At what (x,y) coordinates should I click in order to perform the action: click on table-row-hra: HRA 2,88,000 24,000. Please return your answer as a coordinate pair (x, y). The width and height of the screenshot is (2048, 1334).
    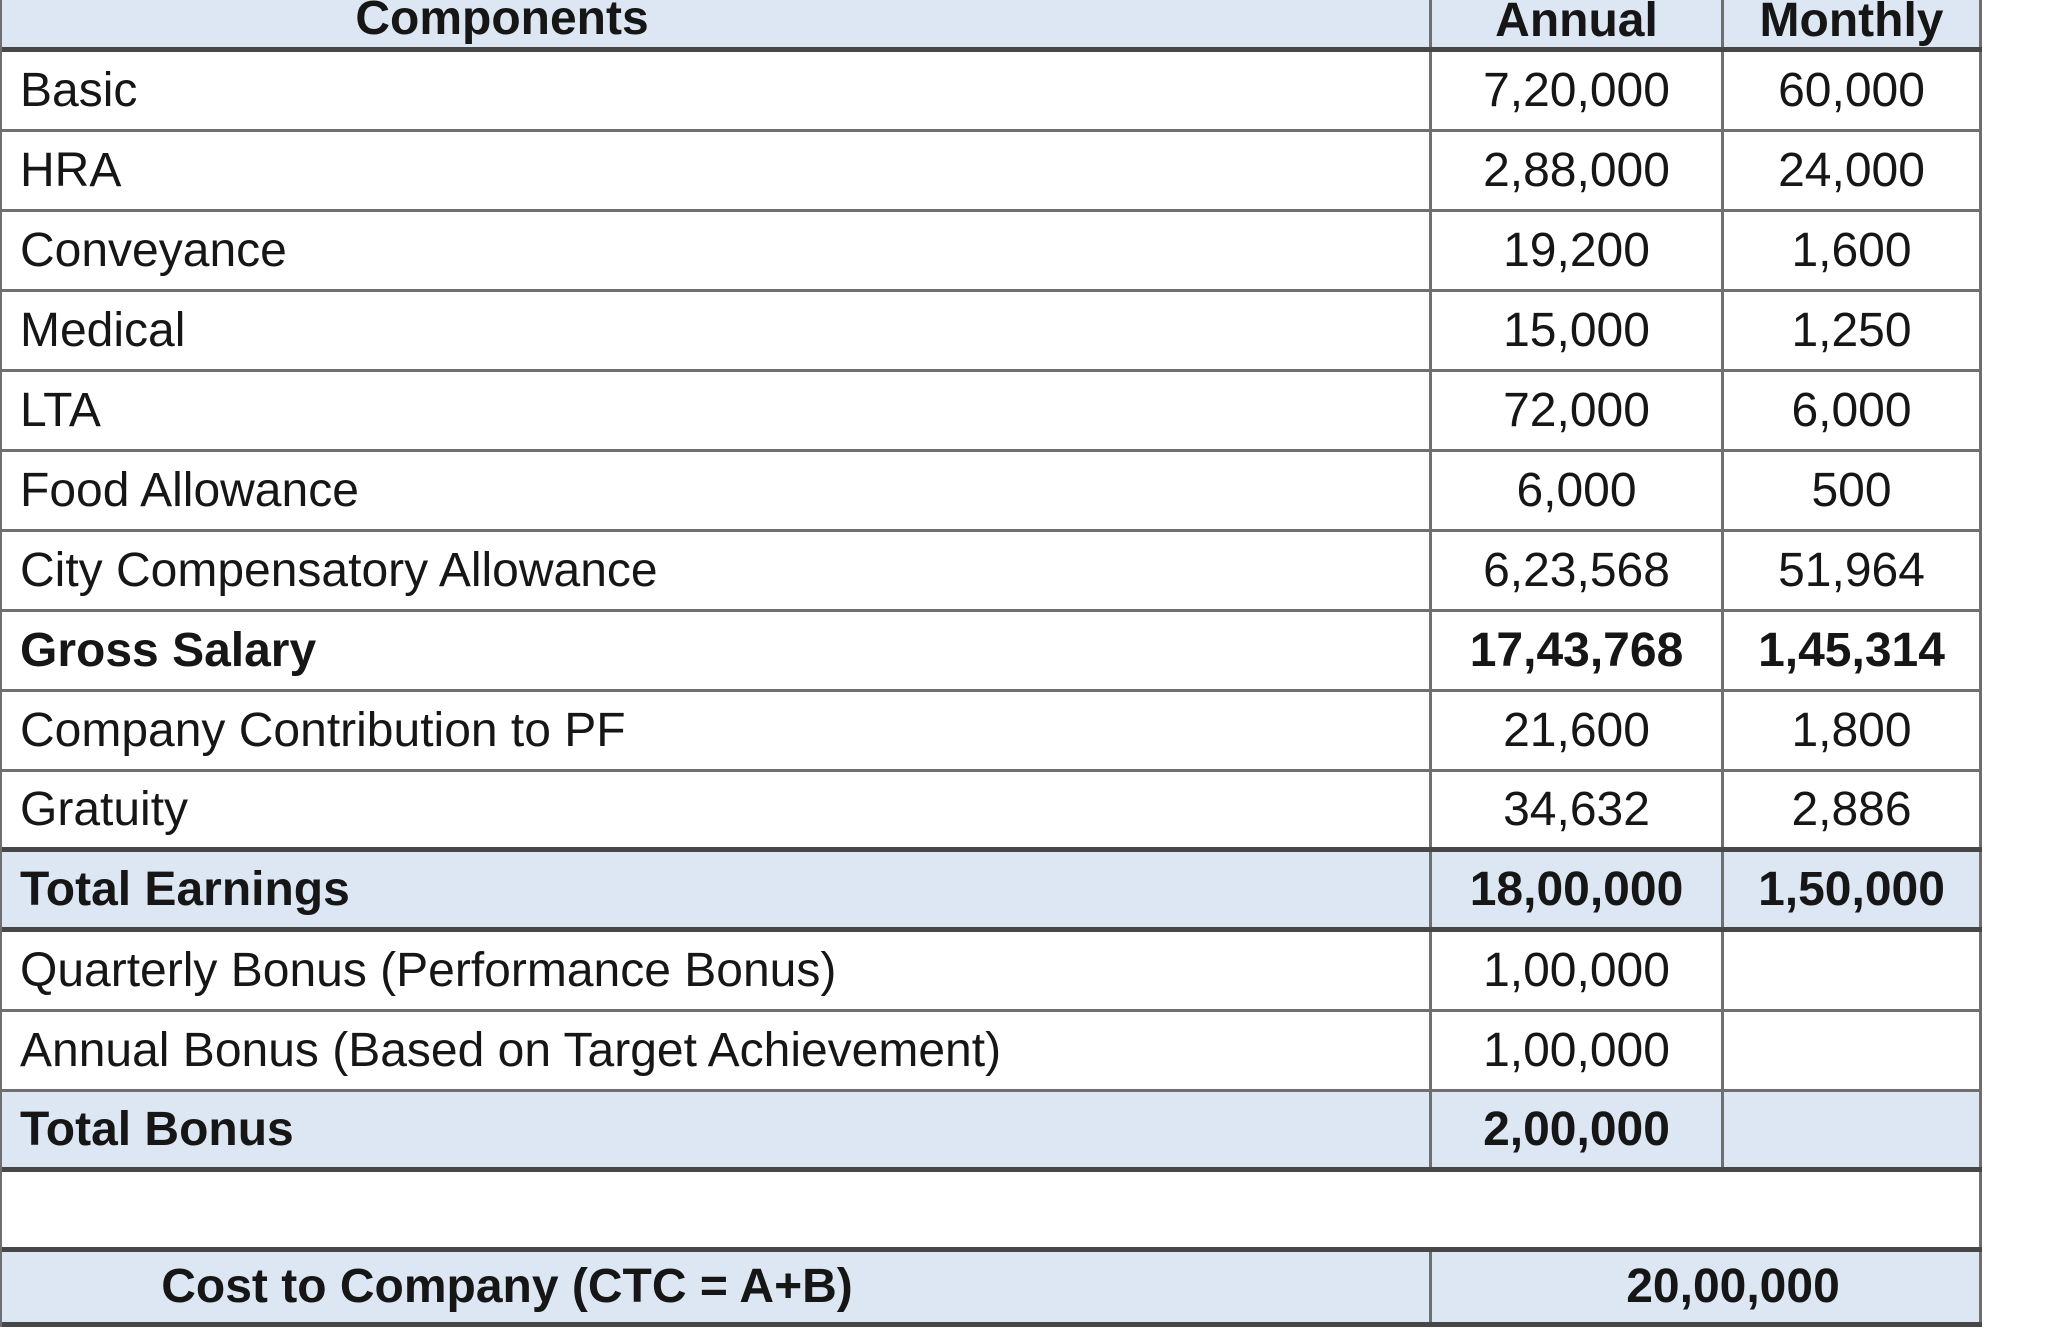
    Looking at the image, I should click on (992, 172).